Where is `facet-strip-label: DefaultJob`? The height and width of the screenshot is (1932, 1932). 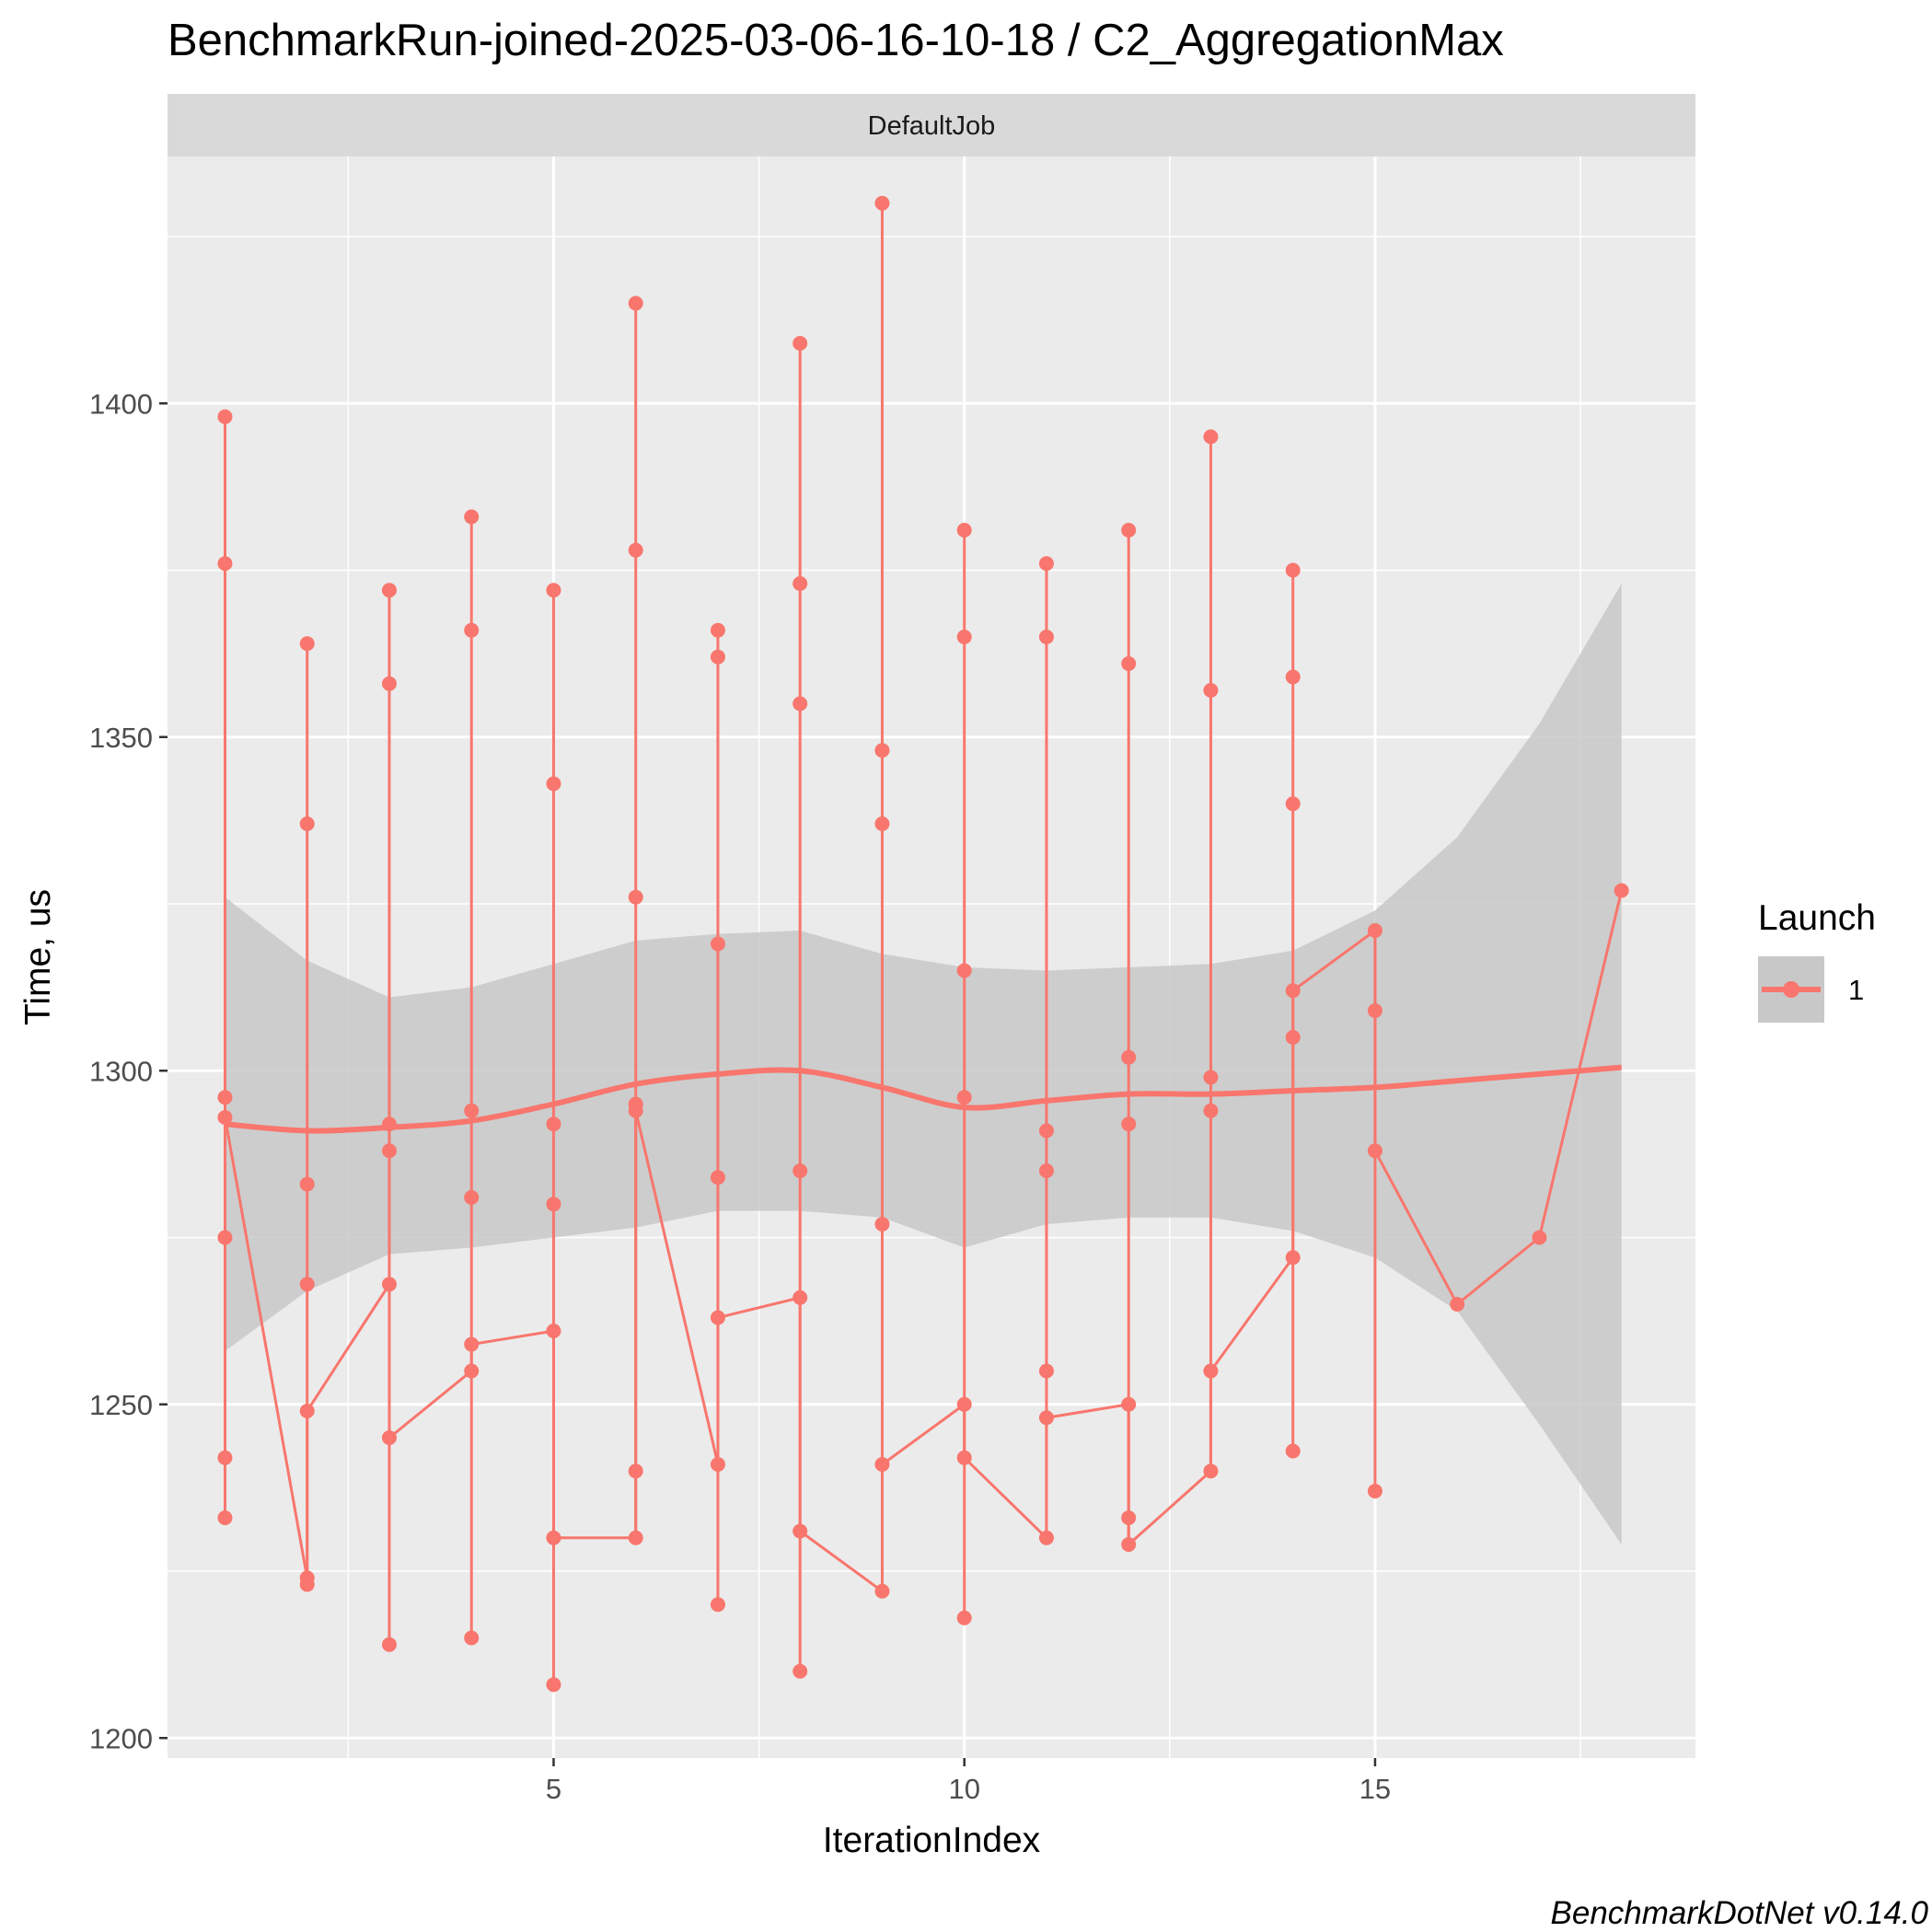
facet-strip-label: DefaultJob is located at coordinates (932, 126).